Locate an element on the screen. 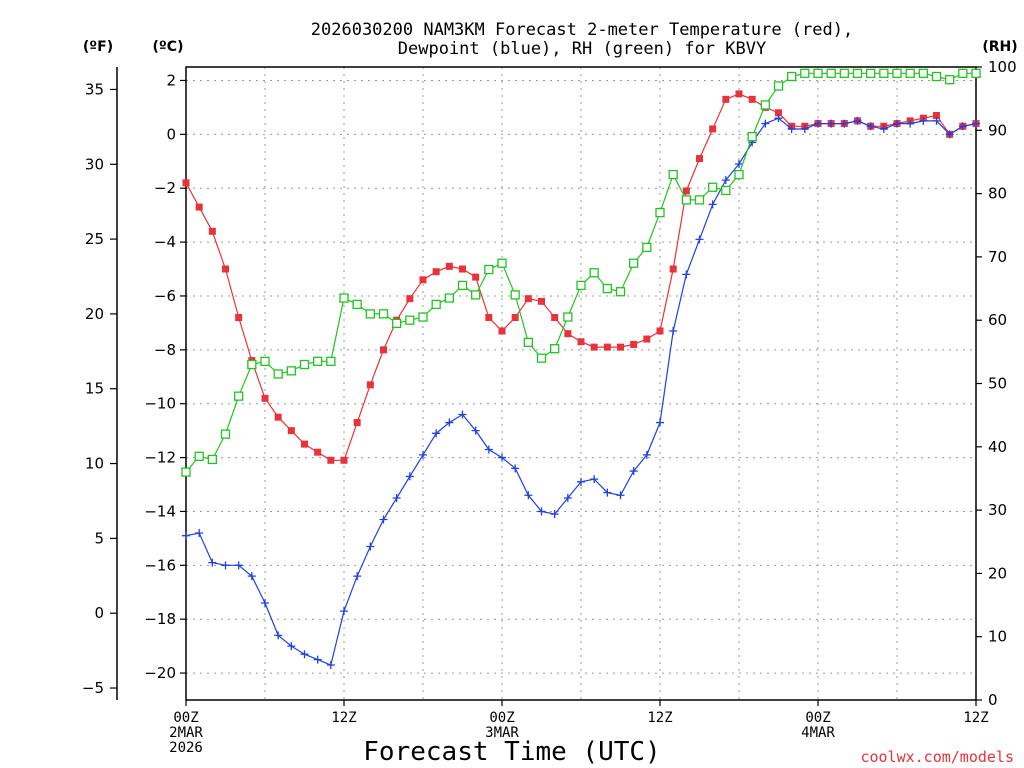 Image resolution: width=1024 pixels, height=768 pixels. celsius-tick-label: 0 is located at coordinates (171, 134).